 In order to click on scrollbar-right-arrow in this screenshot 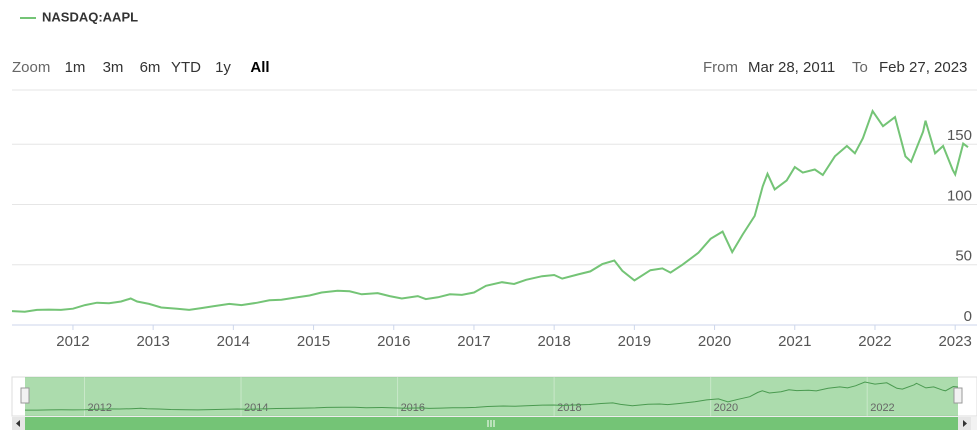, I will do `click(965, 423)`.